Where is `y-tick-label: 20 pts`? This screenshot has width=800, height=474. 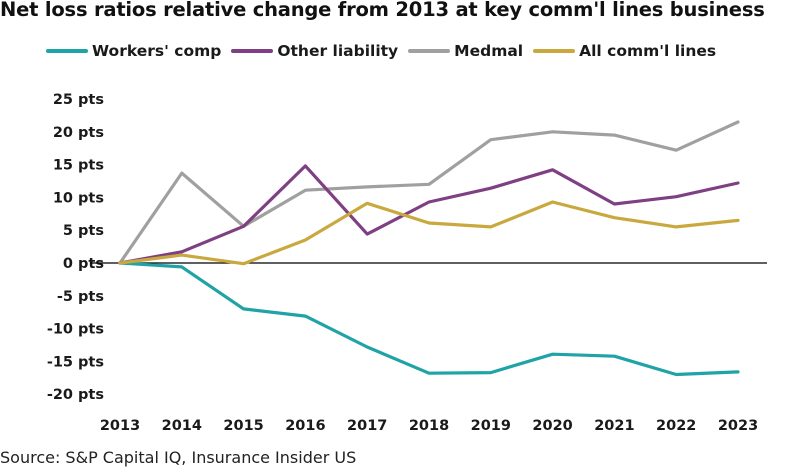 y-tick-label: 20 pts is located at coordinates (78, 133).